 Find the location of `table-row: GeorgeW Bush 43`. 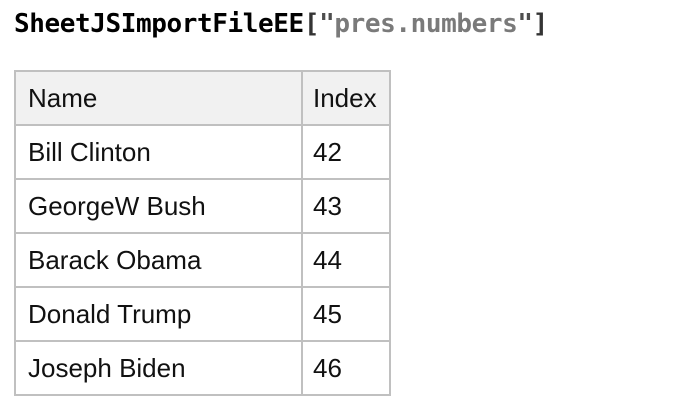

table-row: GeorgeW Bush 43 is located at coordinates (202, 206).